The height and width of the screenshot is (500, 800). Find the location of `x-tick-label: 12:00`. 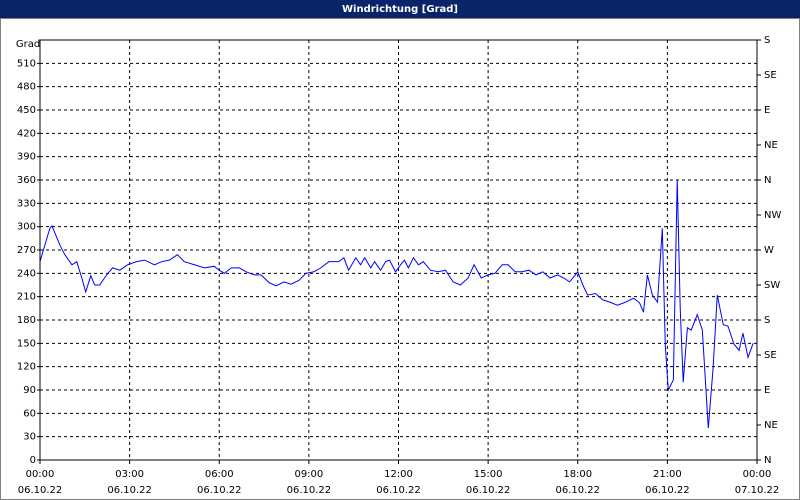

x-tick-label: 12:00 is located at coordinates (398, 474).